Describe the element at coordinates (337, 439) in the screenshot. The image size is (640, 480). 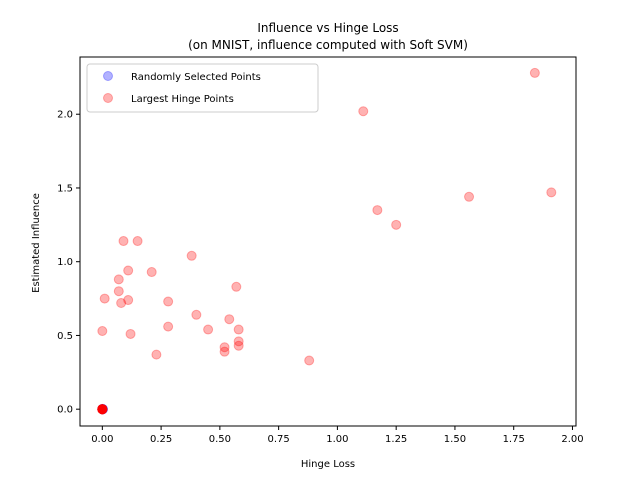
I see `x-tick-label: 1.00` at that location.